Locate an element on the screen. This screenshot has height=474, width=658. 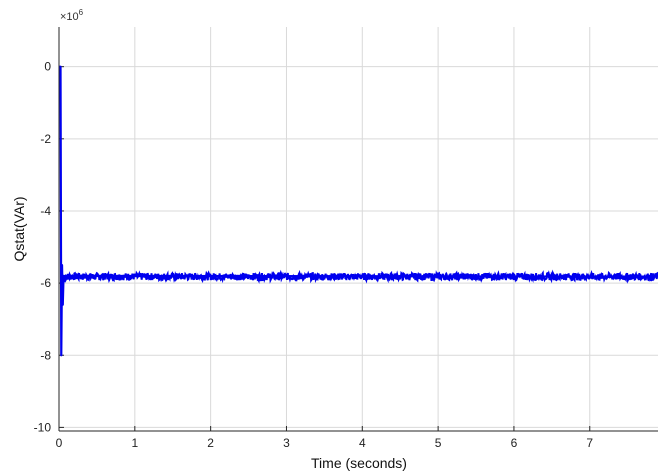
y-axis-ticks: 0 -2 -4 -6 -8 -10 is located at coordinates (49, 247).